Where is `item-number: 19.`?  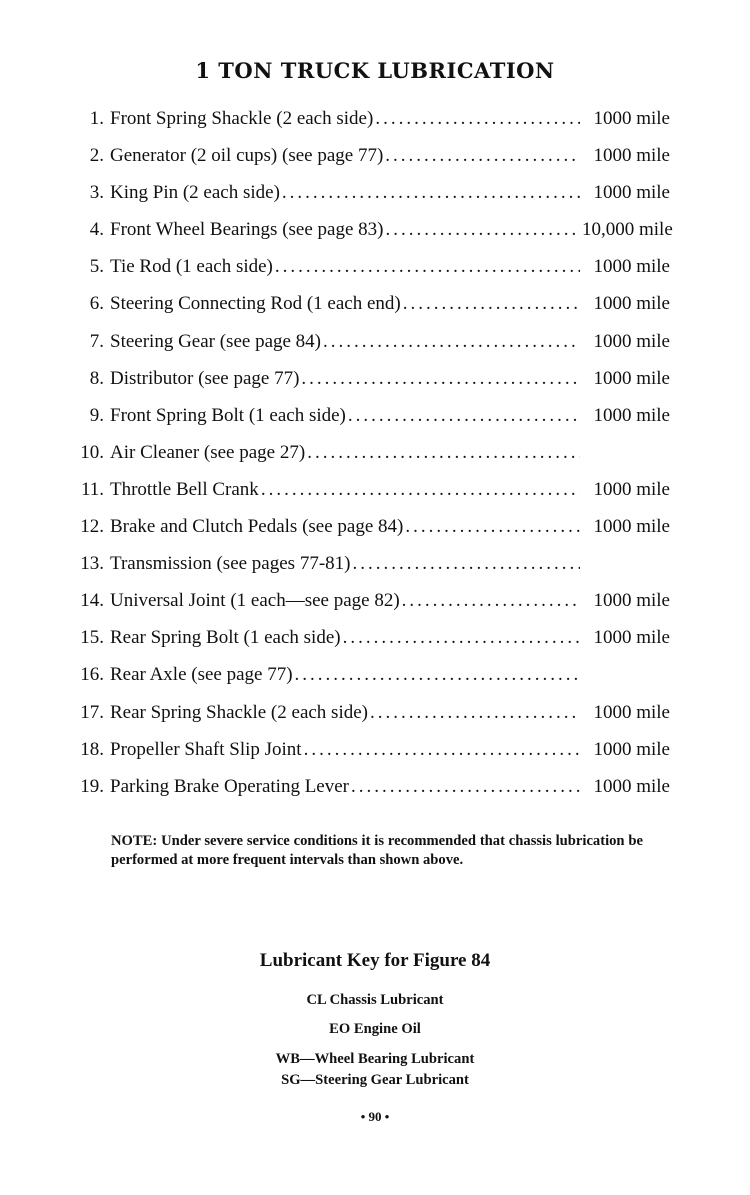
item-number: 19. is located at coordinates (92, 786).